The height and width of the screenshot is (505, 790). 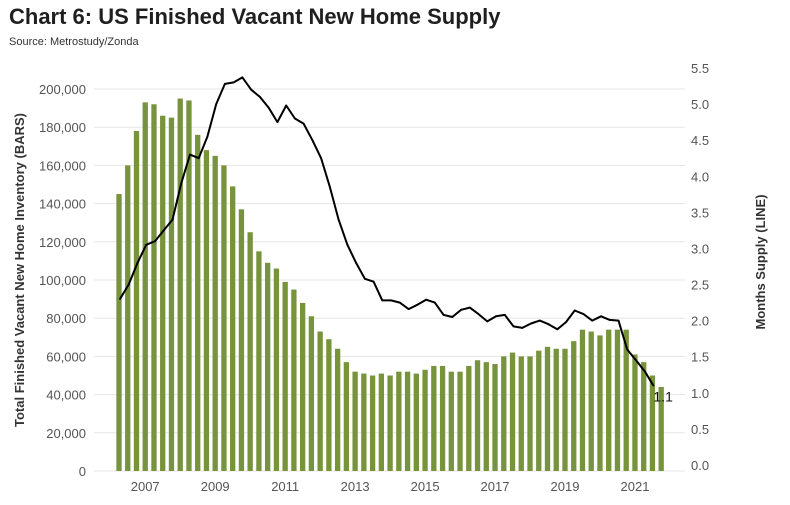 I want to click on left-tick-label: 0, so click(x=82, y=471).